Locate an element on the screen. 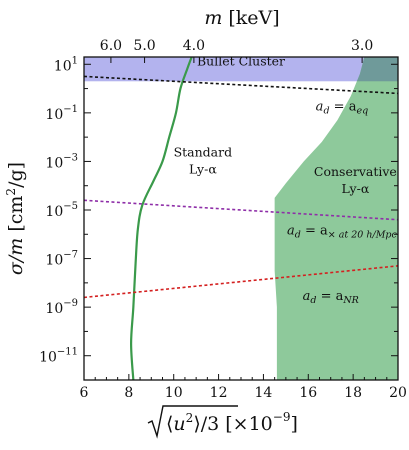  svg-text: σ/m [cm2/g] is located at coordinates (15, 218).